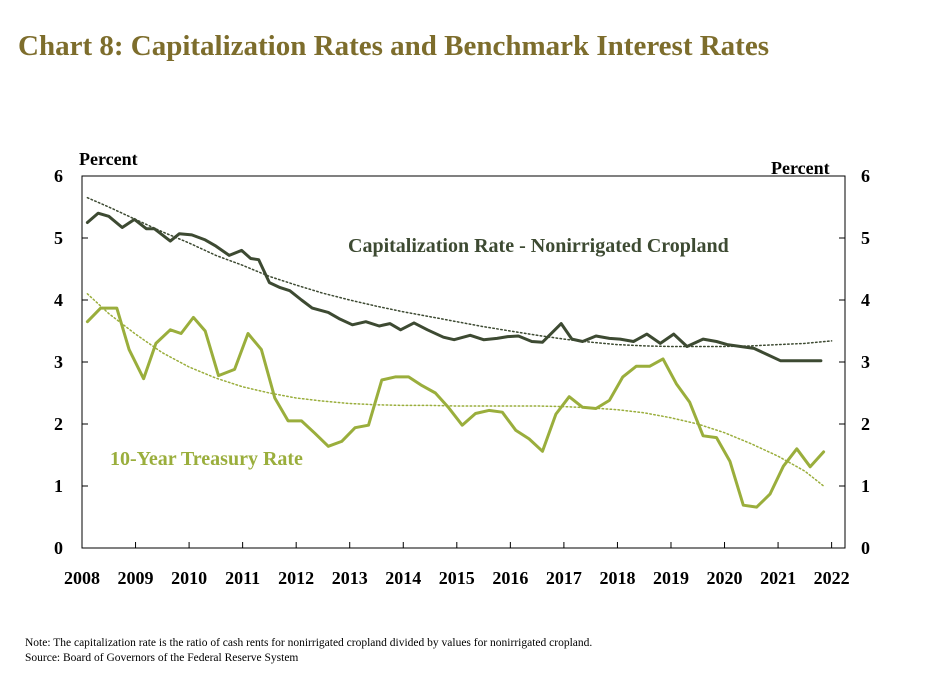 The width and height of the screenshot is (925, 693). What do you see at coordinates (403, 578) in the screenshot?
I see `x-tick-label: 2014` at bounding box center [403, 578].